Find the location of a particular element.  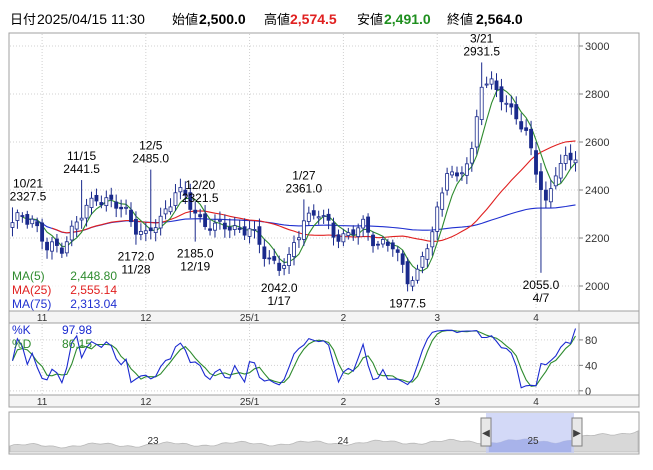

close-label: 終値 is located at coordinates (460, 19).